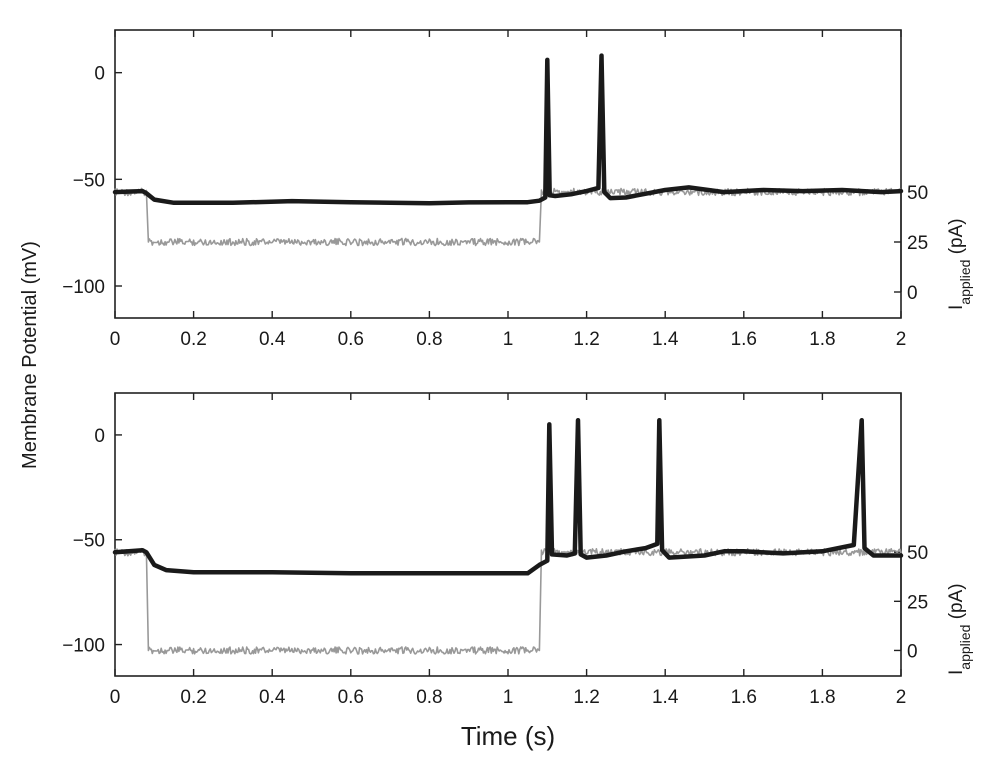  Describe the element at coordinates (30, 355) in the screenshot. I see `y-axis-title: Membrane Potential (mV)` at that location.